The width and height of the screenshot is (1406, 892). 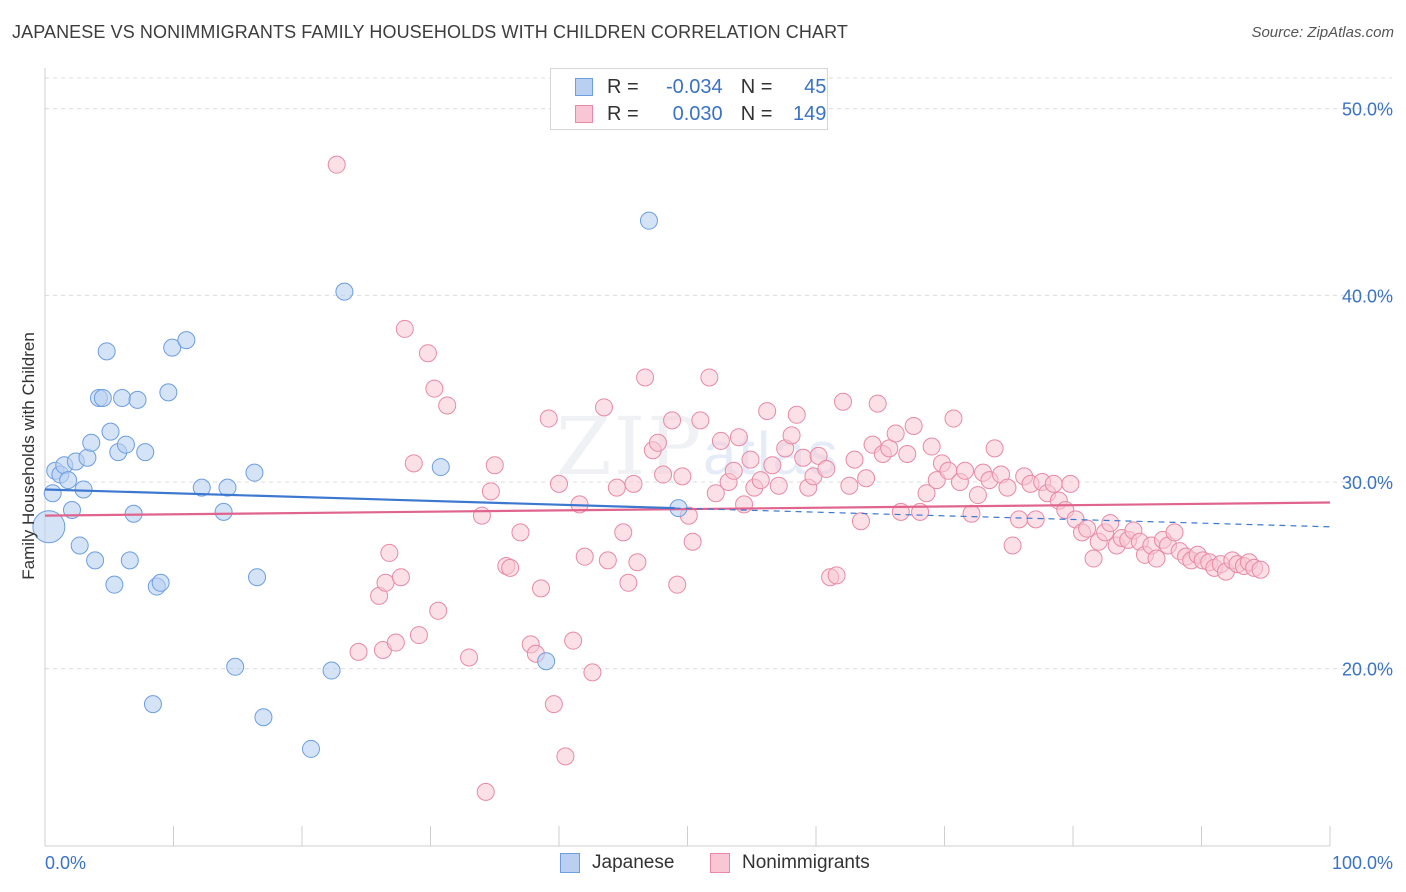 I want to click on y-axis-label: Family Households with Children, so click(x=28, y=456).